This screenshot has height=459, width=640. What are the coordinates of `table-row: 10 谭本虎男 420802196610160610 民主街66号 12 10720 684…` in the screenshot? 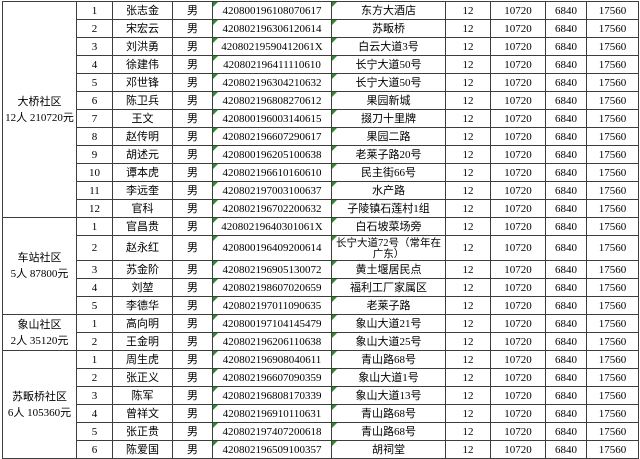 It's located at (321, 172).